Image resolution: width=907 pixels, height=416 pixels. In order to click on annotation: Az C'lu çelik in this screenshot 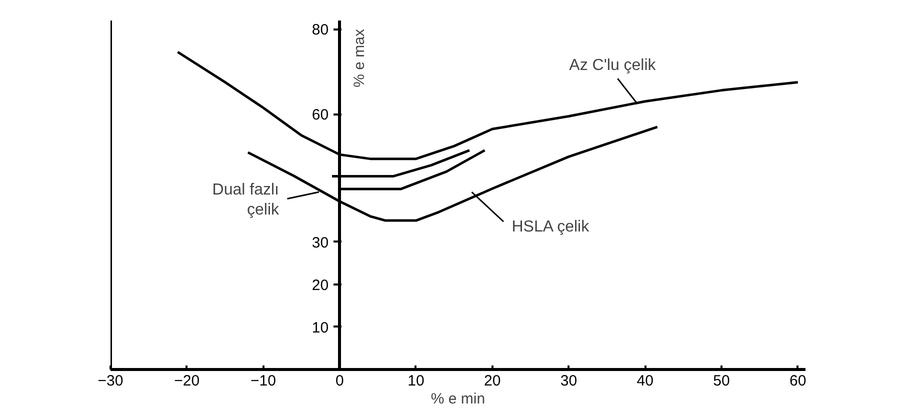, I will do `click(613, 65)`.